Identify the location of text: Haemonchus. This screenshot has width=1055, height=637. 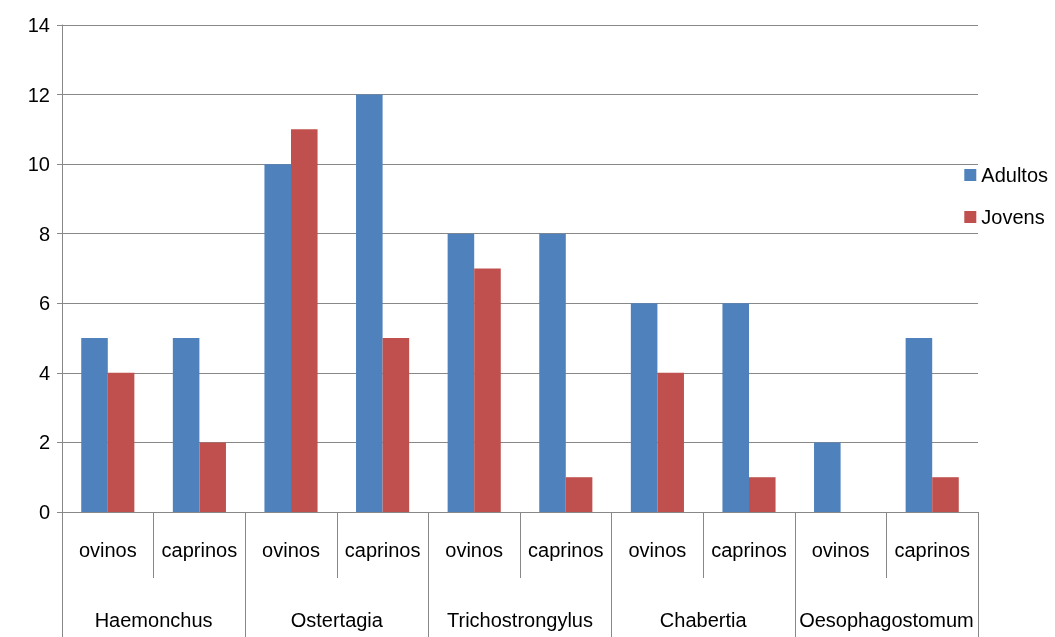
(153, 620).